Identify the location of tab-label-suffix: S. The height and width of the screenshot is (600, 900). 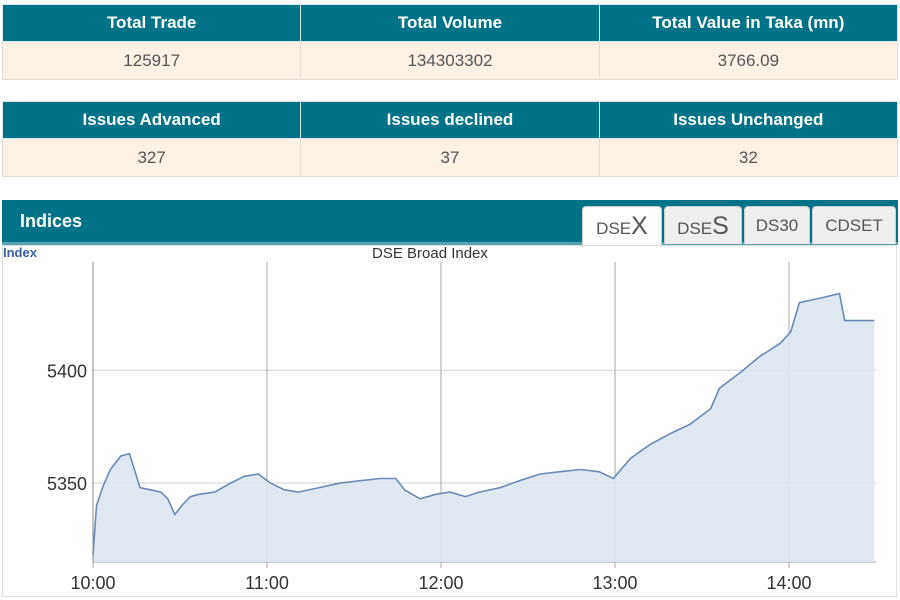
(720, 226).